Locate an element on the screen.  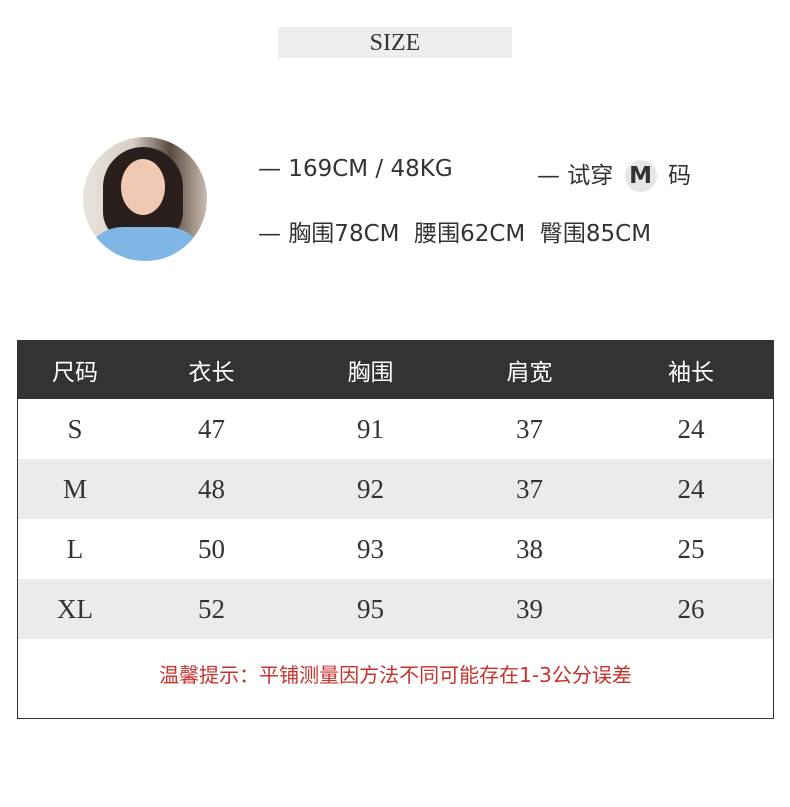
table-cell: 38 is located at coordinates (529, 548).